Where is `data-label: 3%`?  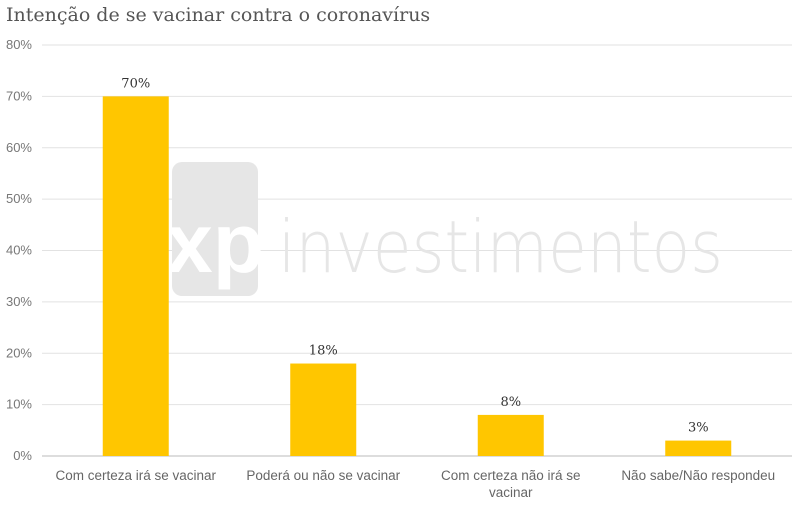 data-label: 3% is located at coordinates (698, 428).